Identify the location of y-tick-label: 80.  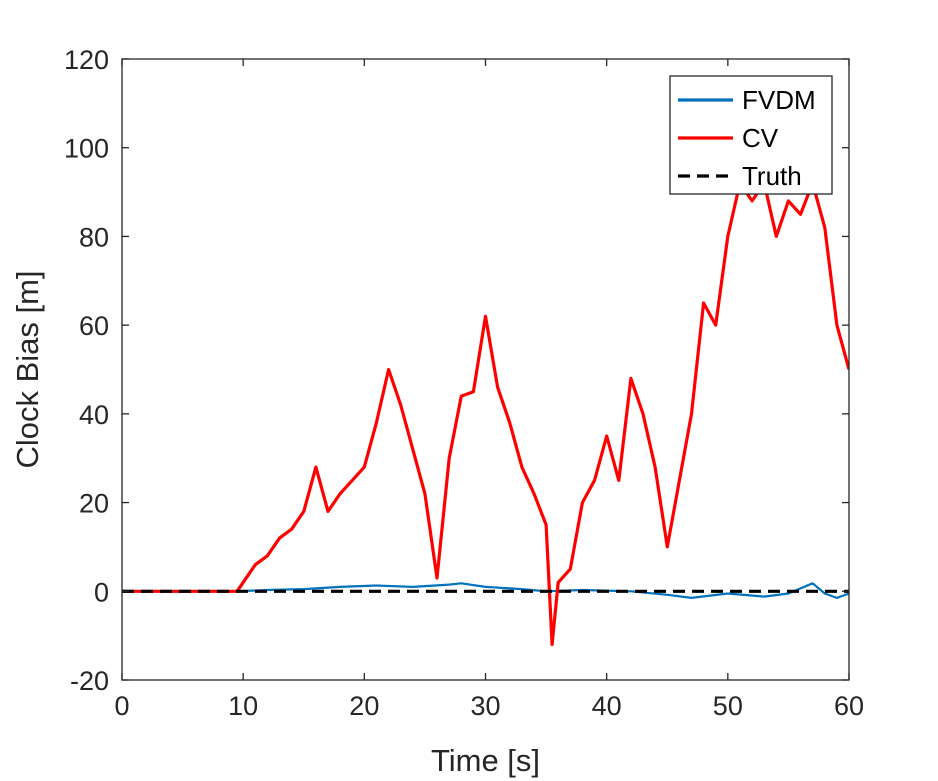
(94, 237).